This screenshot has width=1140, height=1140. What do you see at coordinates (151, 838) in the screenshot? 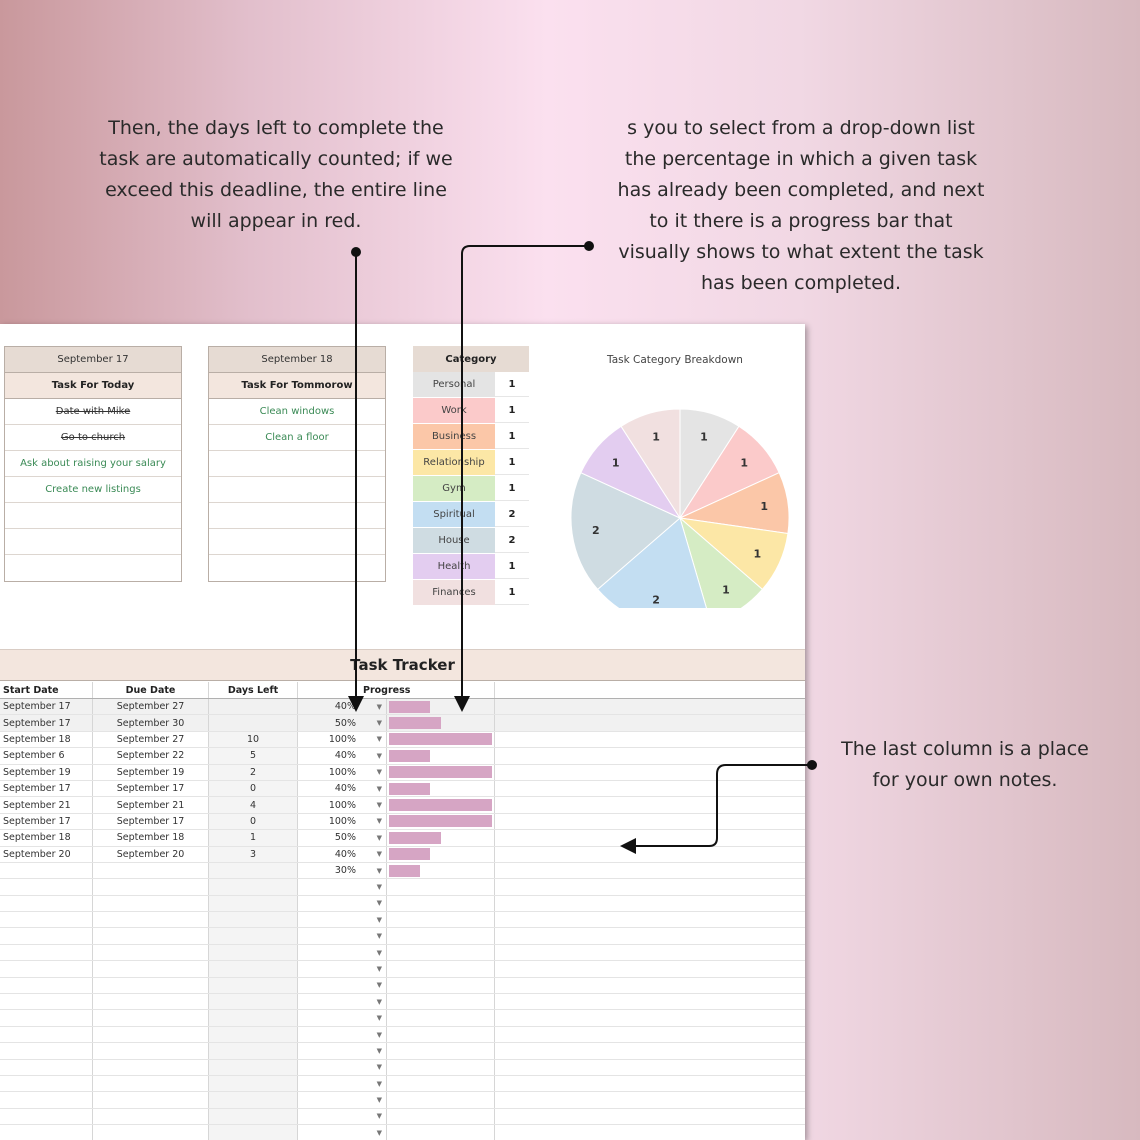
I see `due-date-cell: September 18` at bounding box center [151, 838].